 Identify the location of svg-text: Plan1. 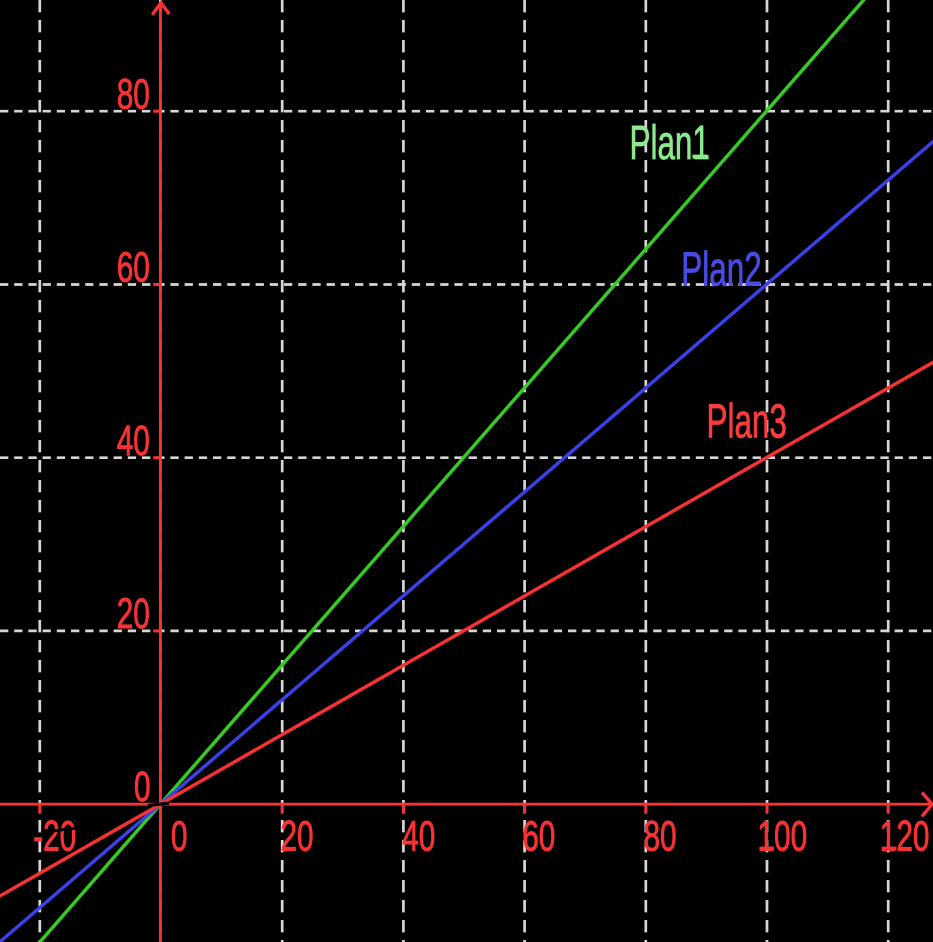
(670, 142).